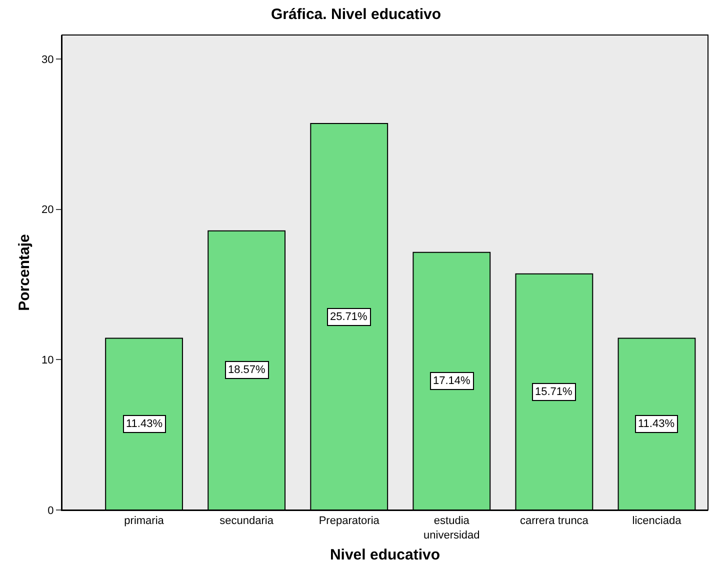  I want to click on x-tick-label: secundaria, so click(247, 521).